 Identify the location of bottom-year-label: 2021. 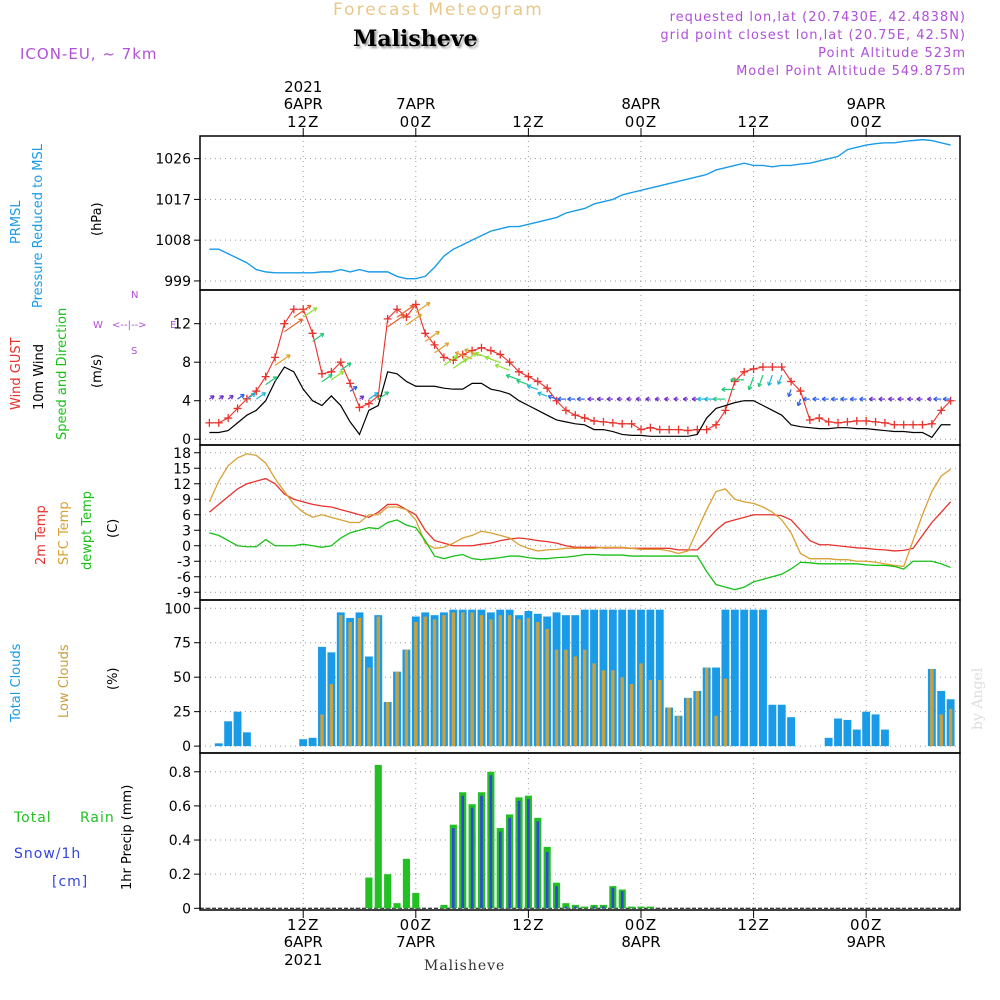
(303, 960).